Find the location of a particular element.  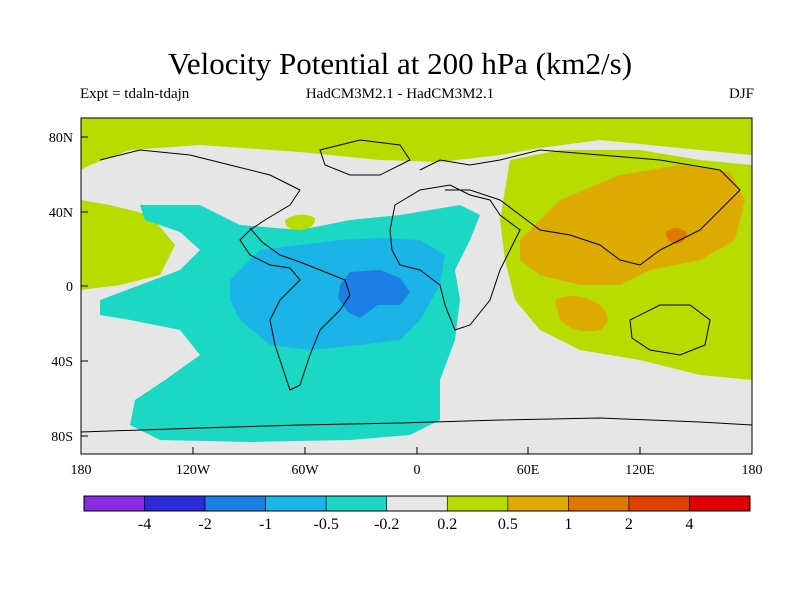

positive-blob-atlantic is located at coordinates (300, 222).